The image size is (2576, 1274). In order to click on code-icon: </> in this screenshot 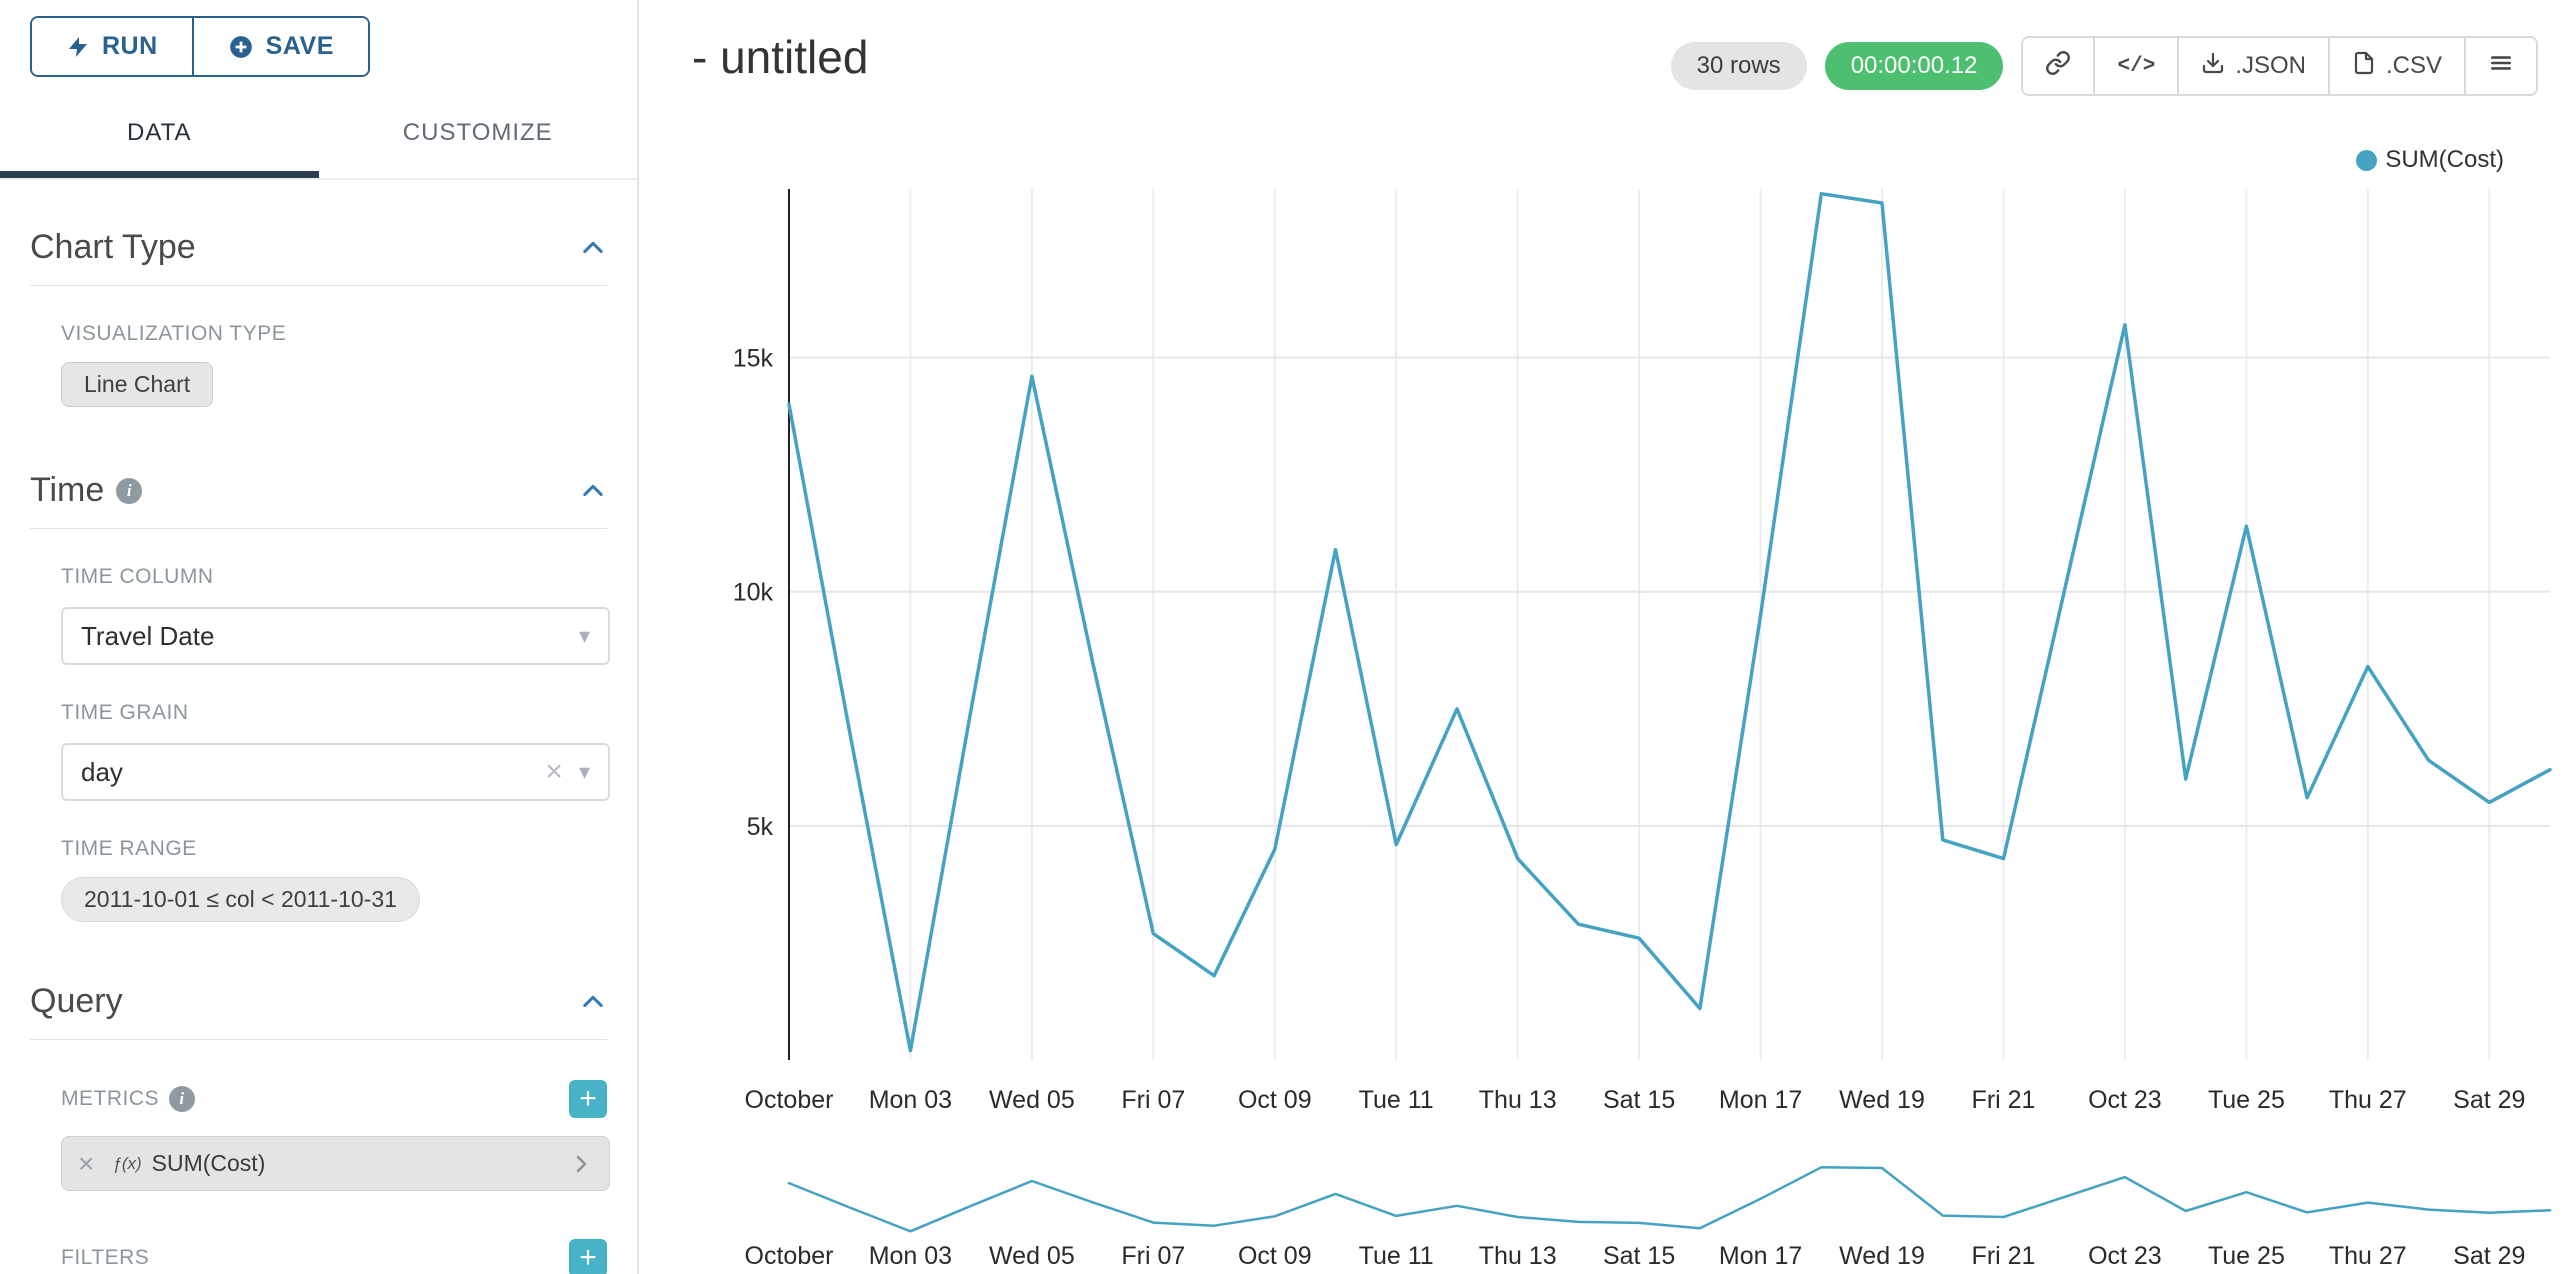, I will do `click(2136, 66)`.